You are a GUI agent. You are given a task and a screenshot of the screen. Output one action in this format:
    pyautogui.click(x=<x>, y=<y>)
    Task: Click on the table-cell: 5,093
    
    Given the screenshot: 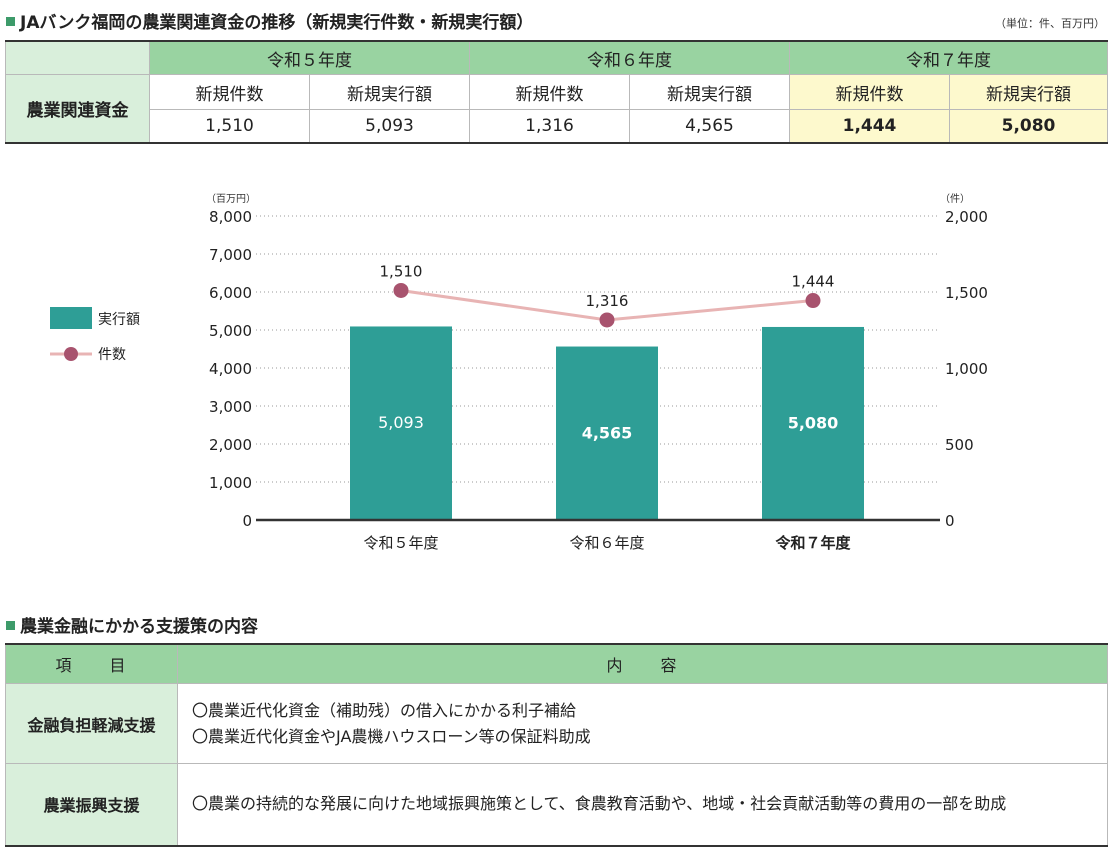 What is the action you would take?
    pyautogui.click(x=389, y=126)
    